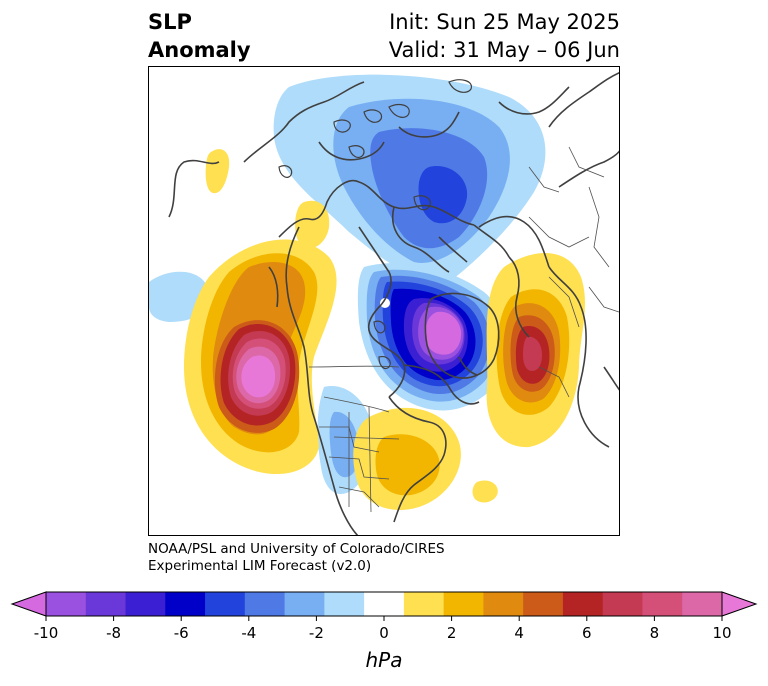 This screenshot has height=686, width=768. What do you see at coordinates (721, 633) in the screenshot?
I see `colorbar-tick-label: 10` at bounding box center [721, 633].